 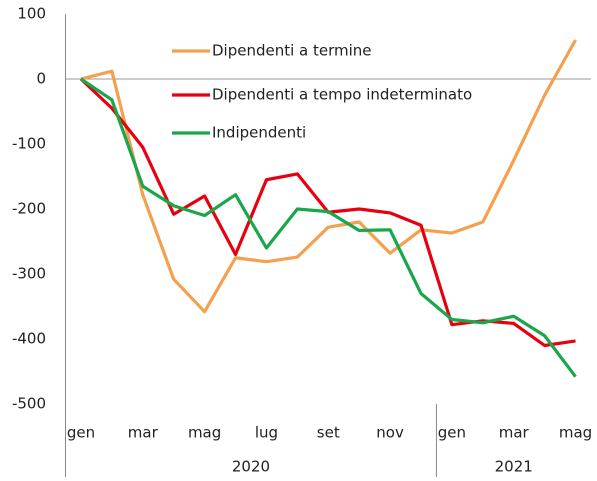 I want to click on y-tick-label: -100, so click(x=29, y=144).